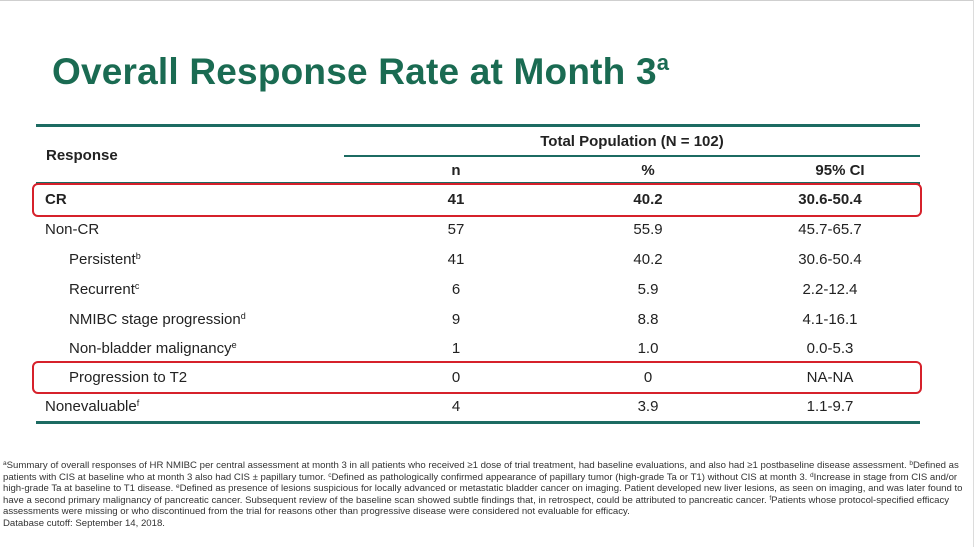 This screenshot has width=974, height=547. What do you see at coordinates (478, 260) in the screenshot?
I see `table-row: Persistentb 41 40.2 30.6-50.4` at bounding box center [478, 260].